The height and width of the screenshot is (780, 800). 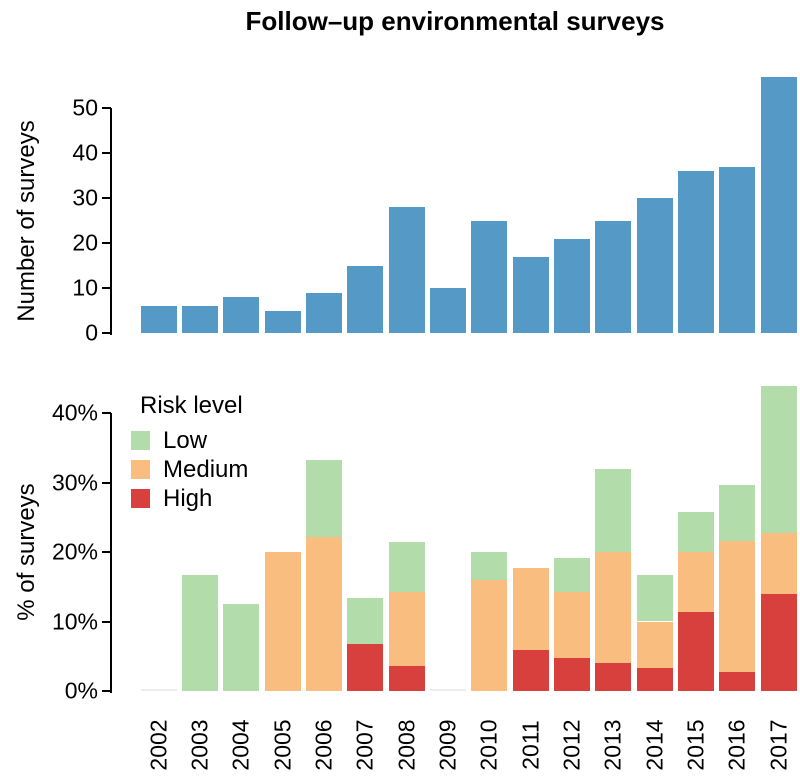 What do you see at coordinates (365, 299) in the screenshot?
I see `bar-2007` at bounding box center [365, 299].